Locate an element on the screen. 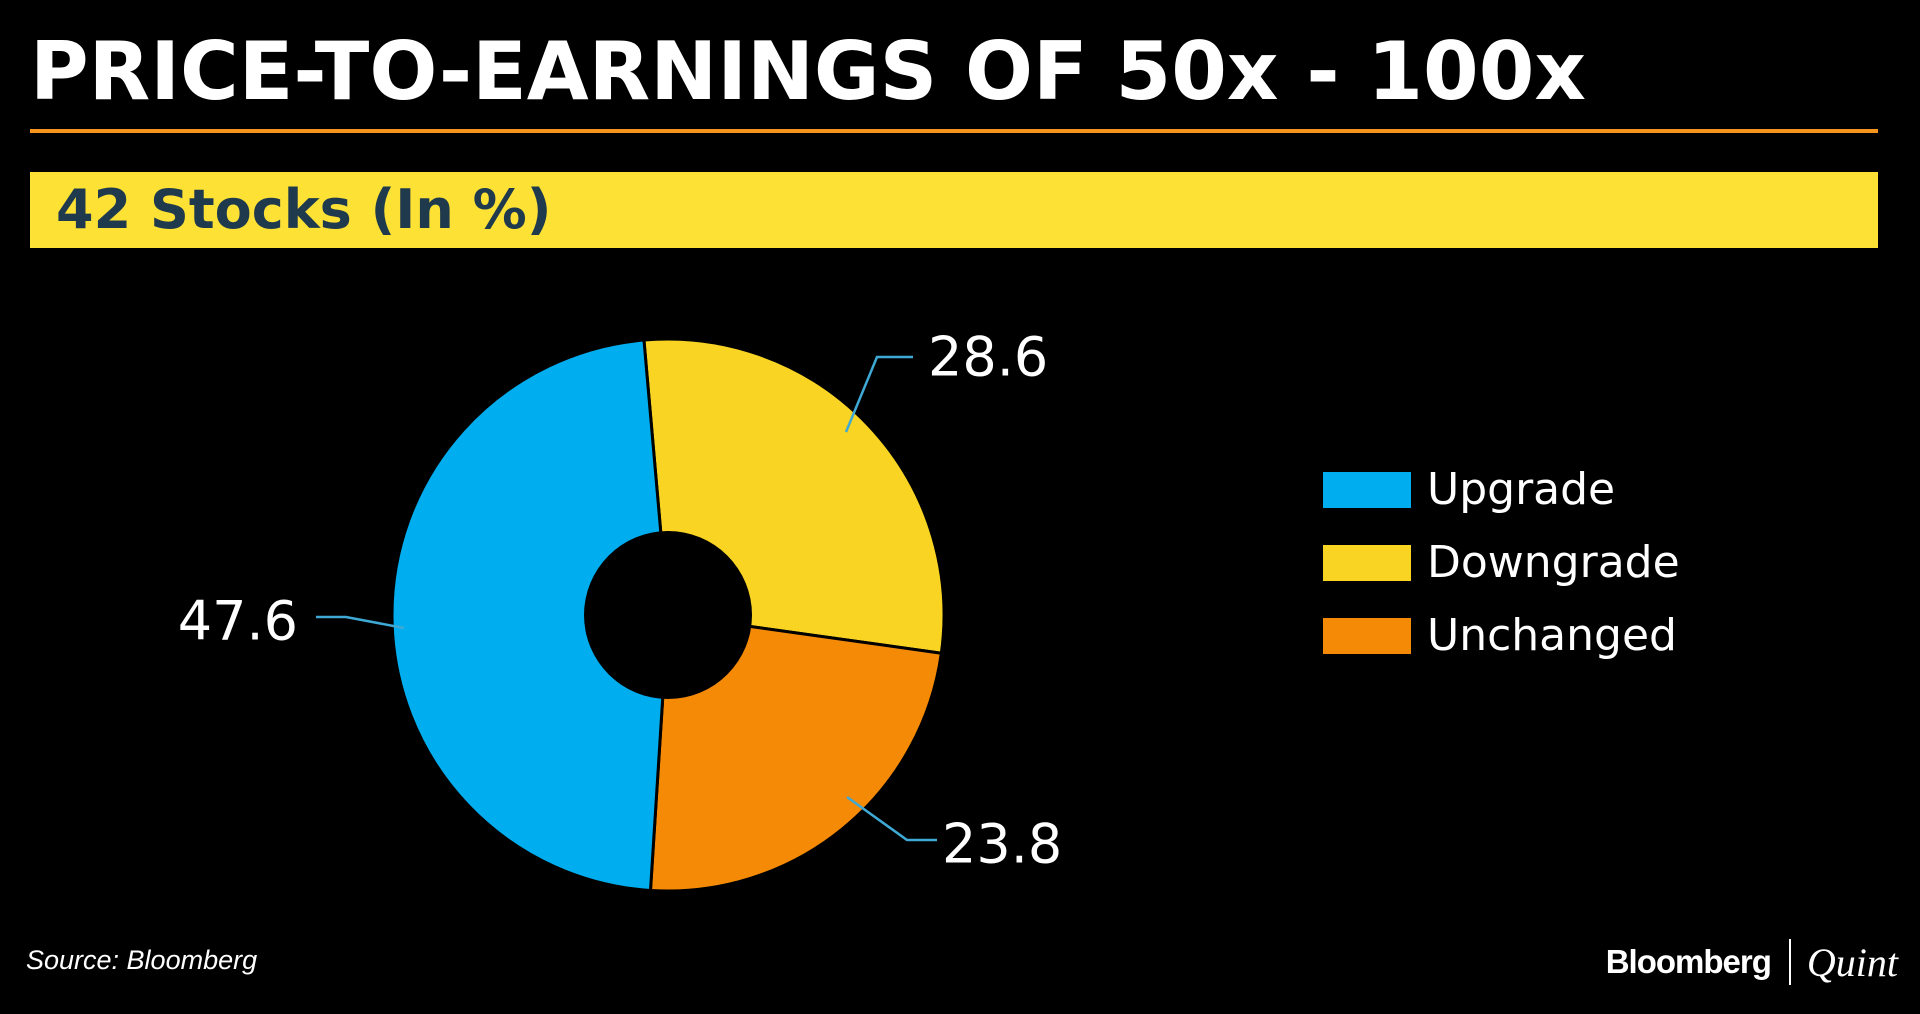  data-label-upgrade: 47.6 is located at coordinates (238, 621).